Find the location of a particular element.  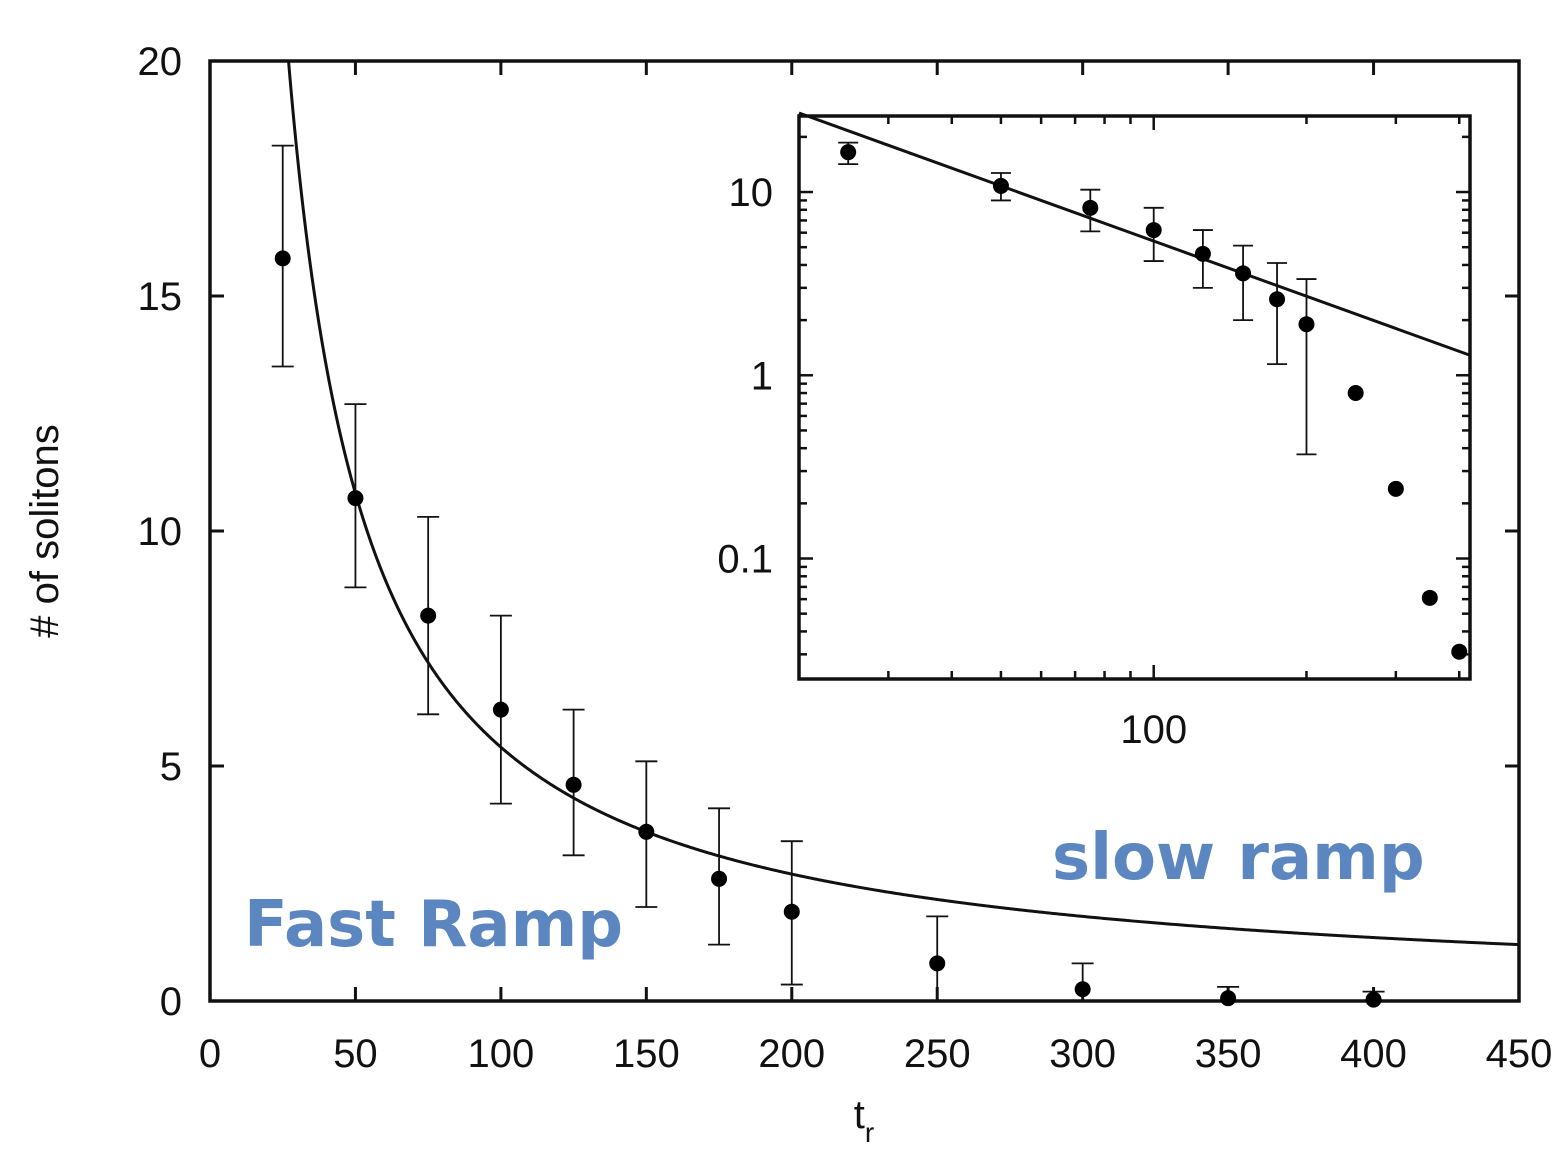

x-tick-label: 400 is located at coordinates (1373, 1054).